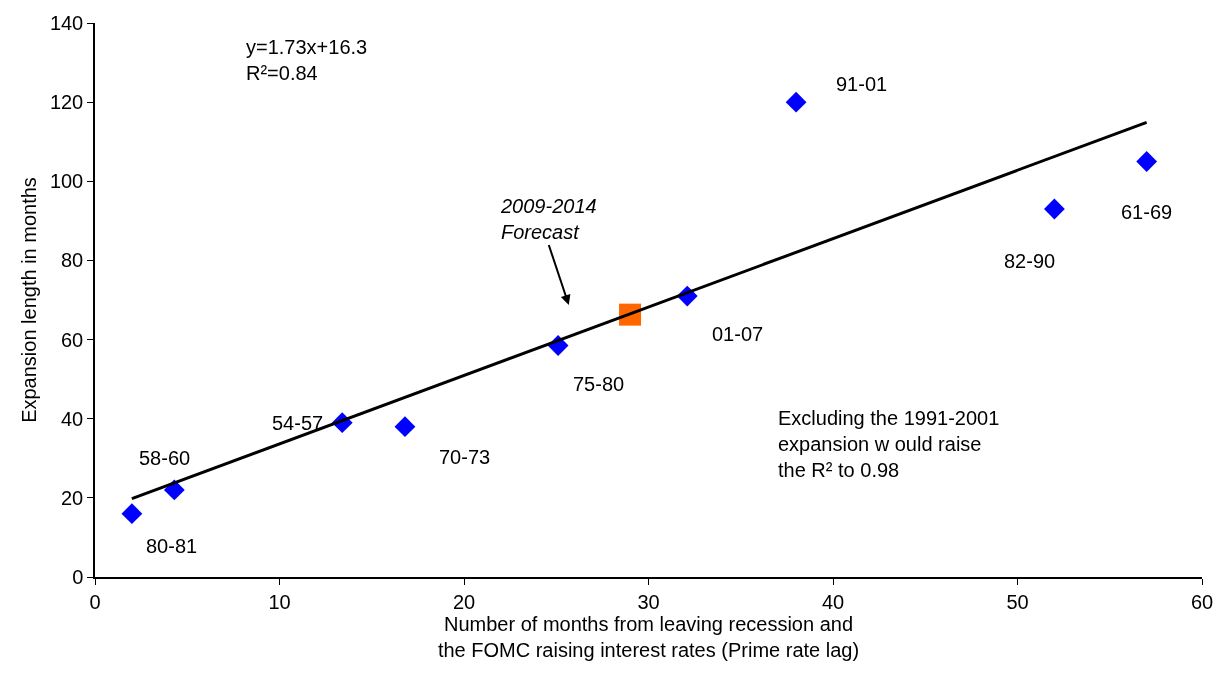  What do you see at coordinates (862, 84) in the screenshot?
I see `annotation: 91-01` at bounding box center [862, 84].